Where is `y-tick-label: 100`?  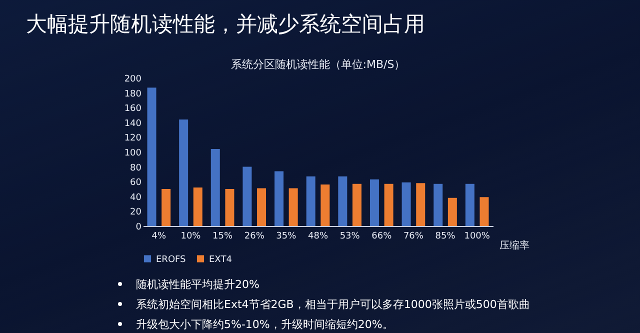 y-tick-label: 100 is located at coordinates (133, 153).